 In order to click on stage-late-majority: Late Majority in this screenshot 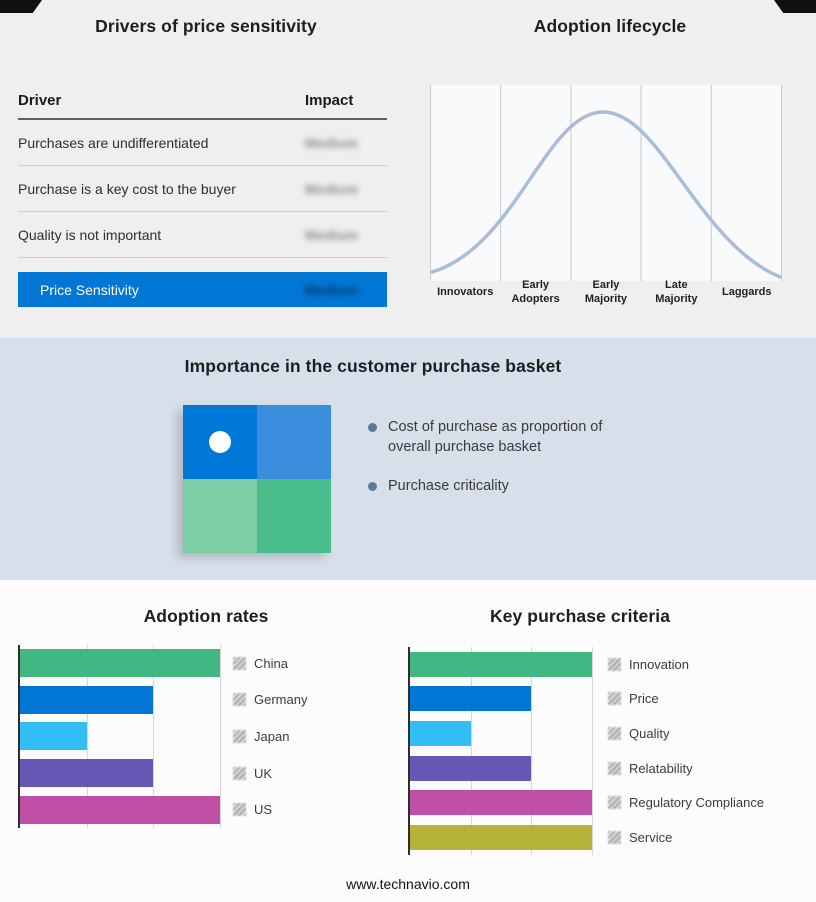, I will do `click(676, 292)`.